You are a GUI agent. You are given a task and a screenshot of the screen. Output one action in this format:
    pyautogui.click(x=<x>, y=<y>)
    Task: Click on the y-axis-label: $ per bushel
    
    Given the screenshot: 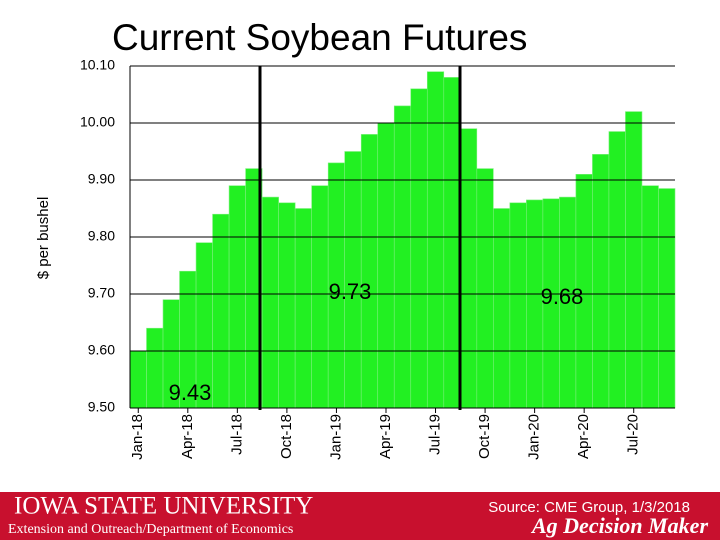 What is the action you would take?
    pyautogui.click(x=43, y=238)
    